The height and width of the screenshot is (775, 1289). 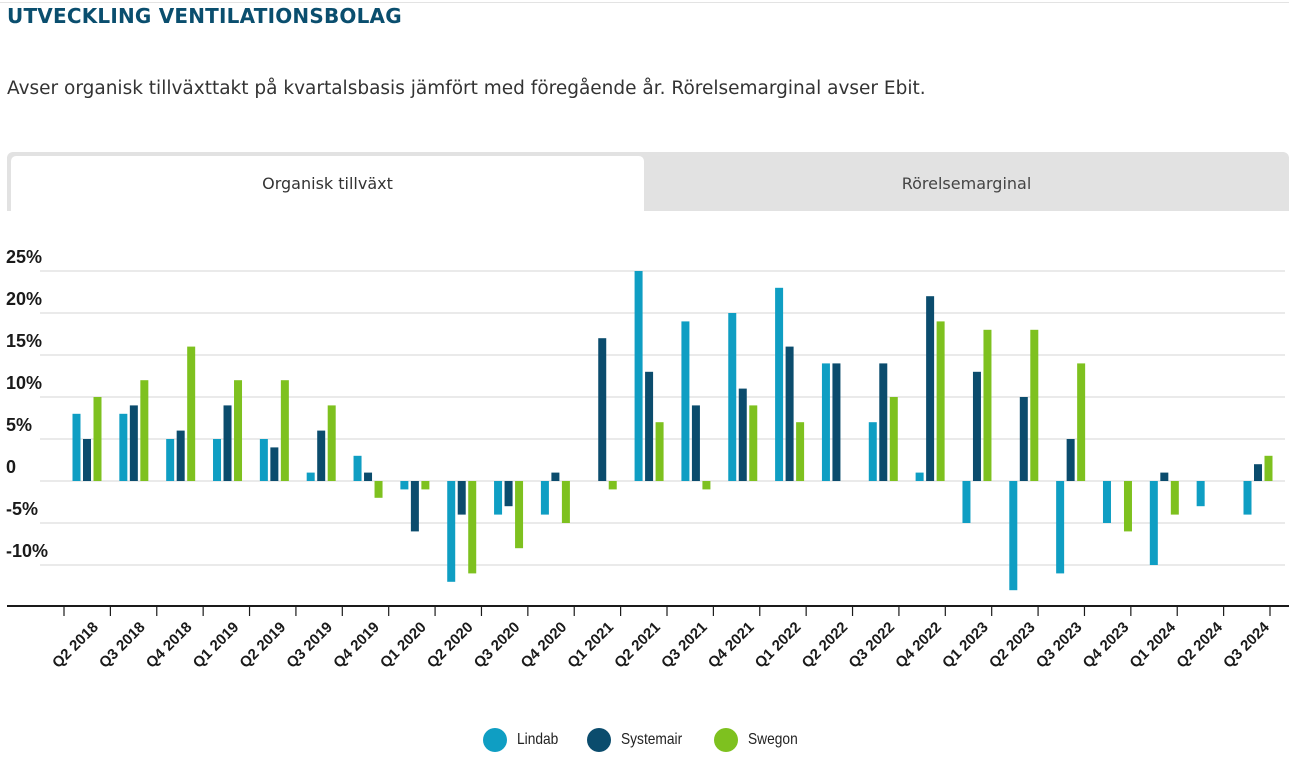 I want to click on bar-lindab-q3-2022, so click(x=872, y=451).